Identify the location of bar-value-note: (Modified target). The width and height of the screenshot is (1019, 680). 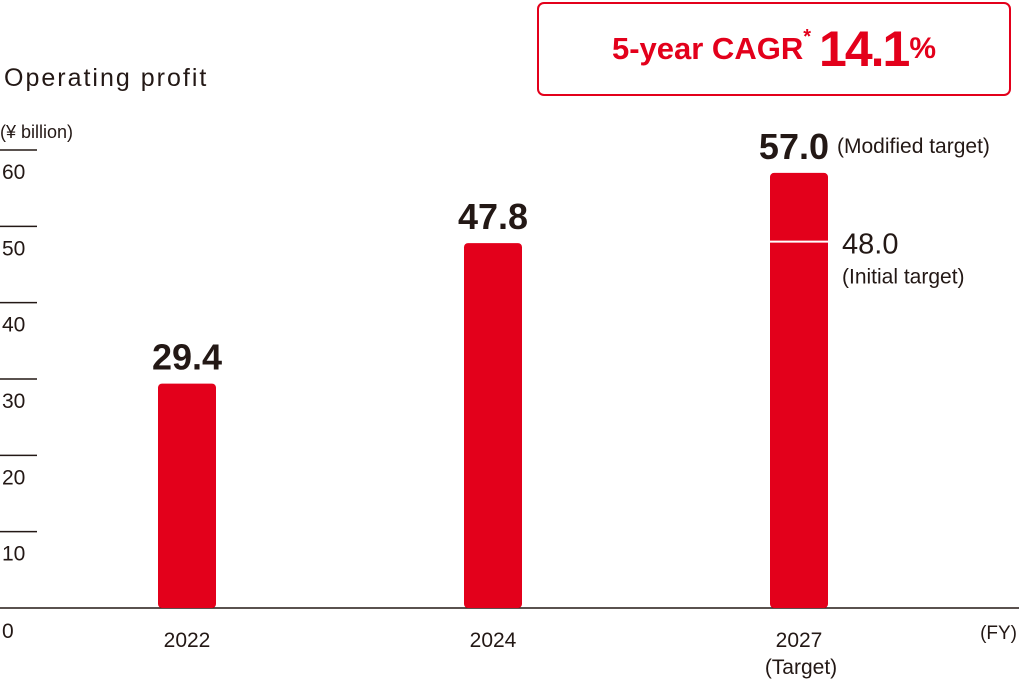
(913, 146).